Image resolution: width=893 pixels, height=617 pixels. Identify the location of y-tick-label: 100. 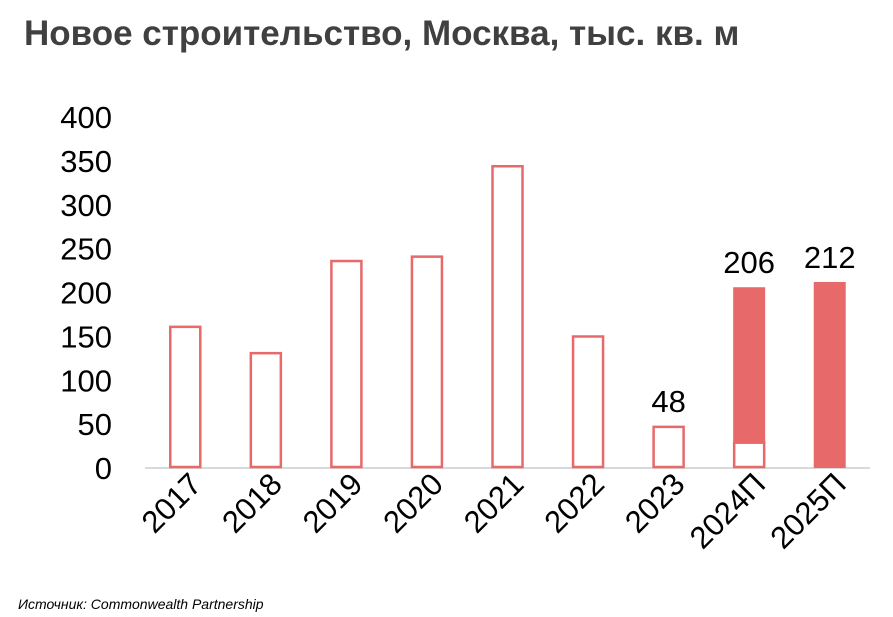
(86, 380).